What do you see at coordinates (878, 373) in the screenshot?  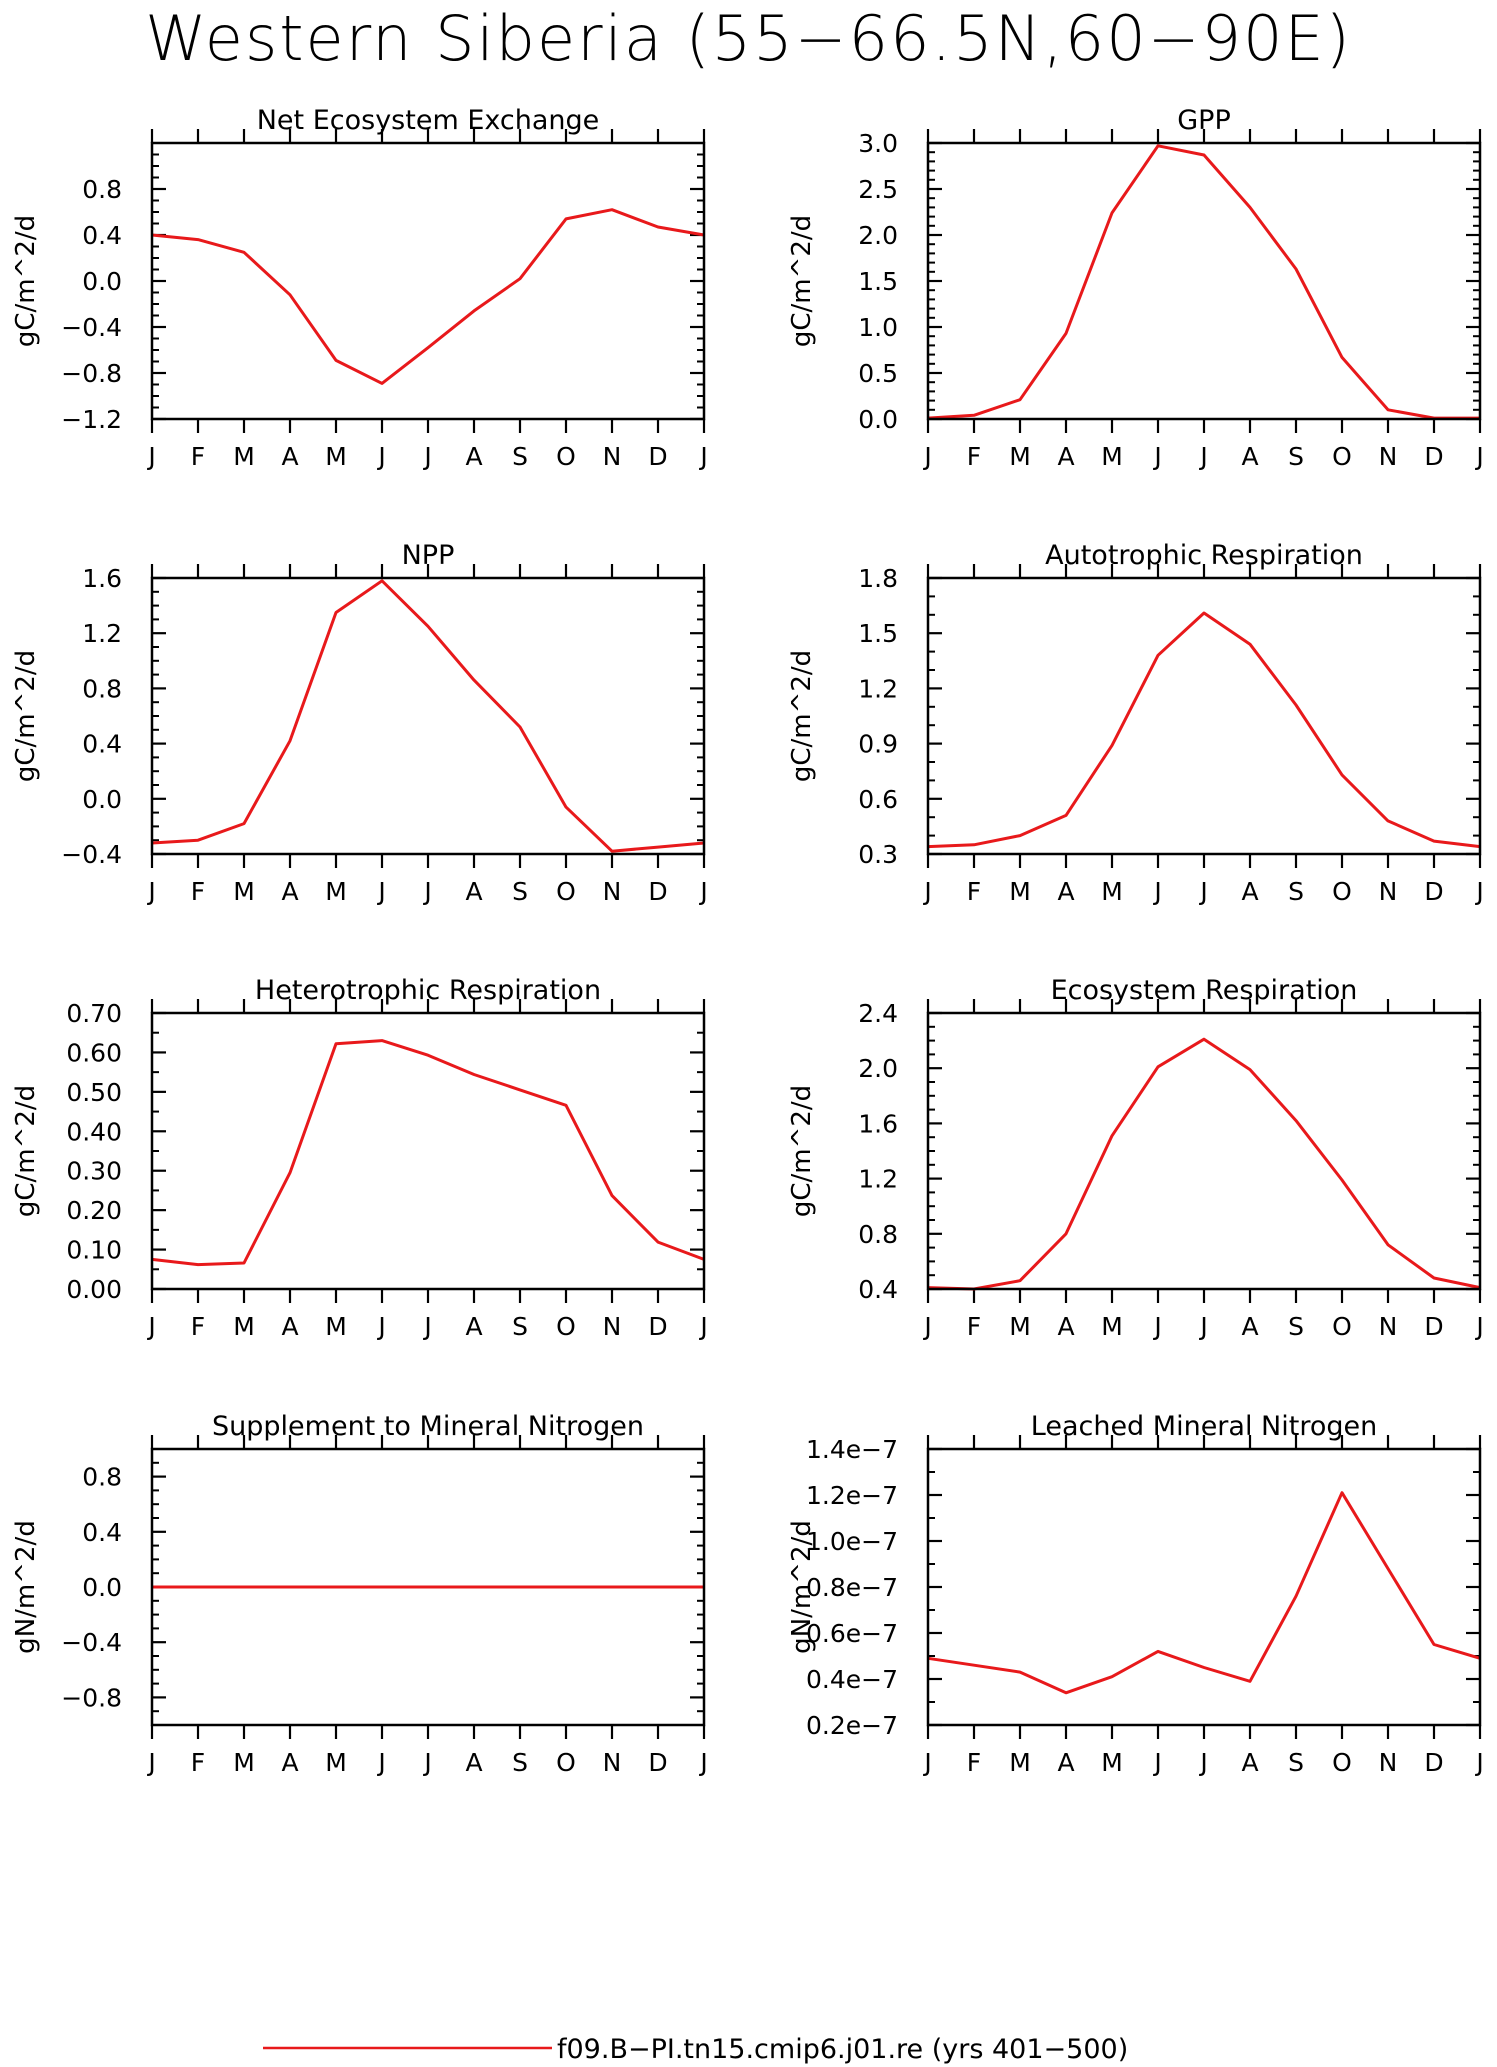 I see `y-tick-label: 0.5` at bounding box center [878, 373].